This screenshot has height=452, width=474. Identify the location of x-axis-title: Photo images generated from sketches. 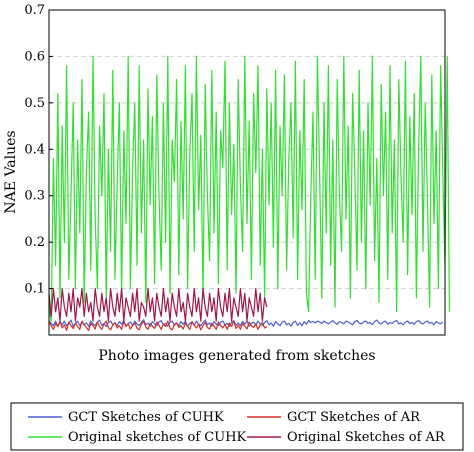
(236, 356).